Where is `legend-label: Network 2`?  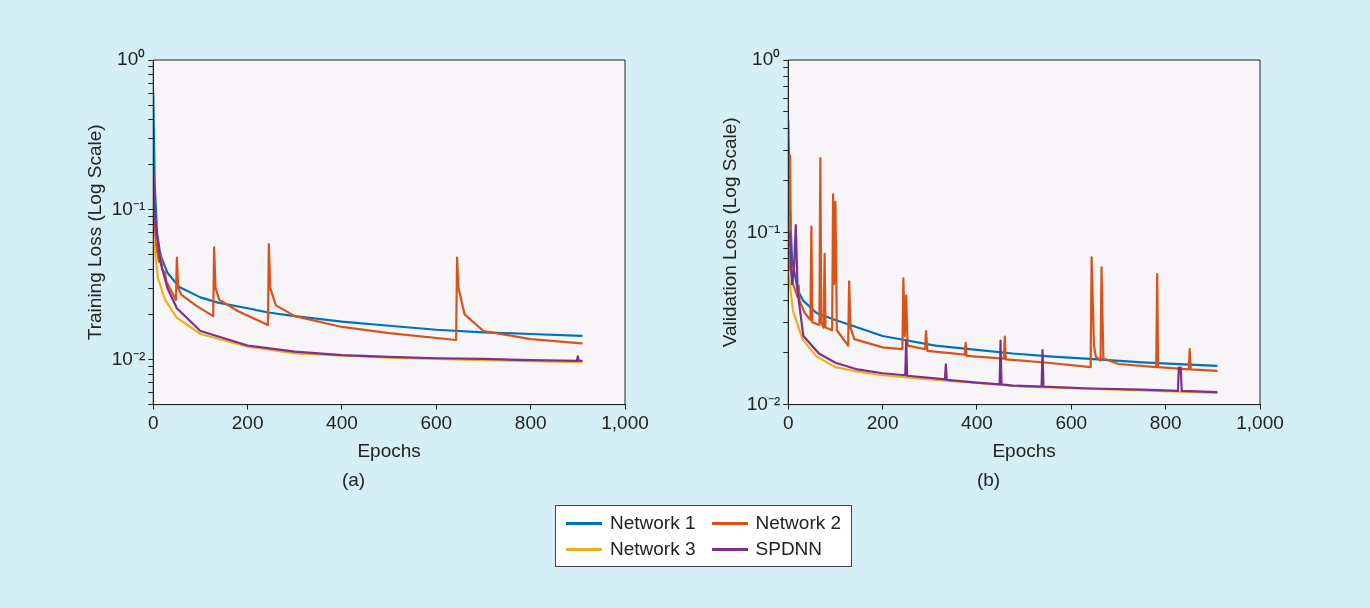 legend-label: Network 2 is located at coordinates (798, 523).